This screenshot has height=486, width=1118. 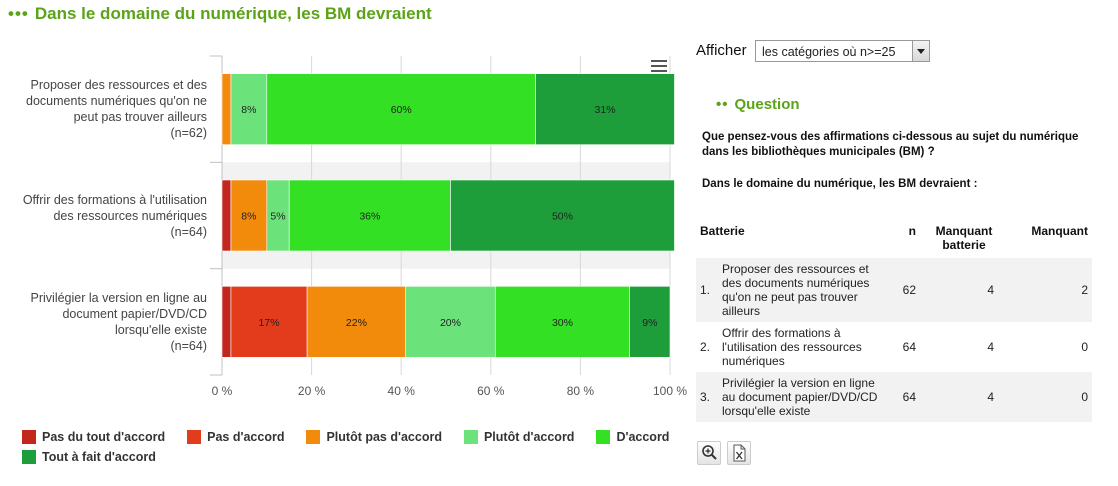 What do you see at coordinates (140, 117) in the screenshot?
I see `category-label-line: peut pas trouver ailleurs` at bounding box center [140, 117].